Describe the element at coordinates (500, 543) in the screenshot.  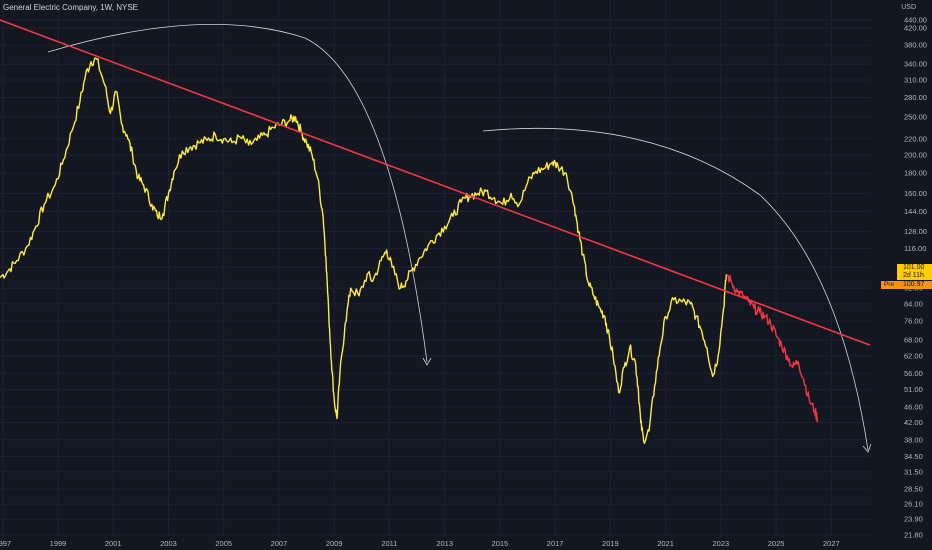
I see `x-tick-label: 2015` at that location.